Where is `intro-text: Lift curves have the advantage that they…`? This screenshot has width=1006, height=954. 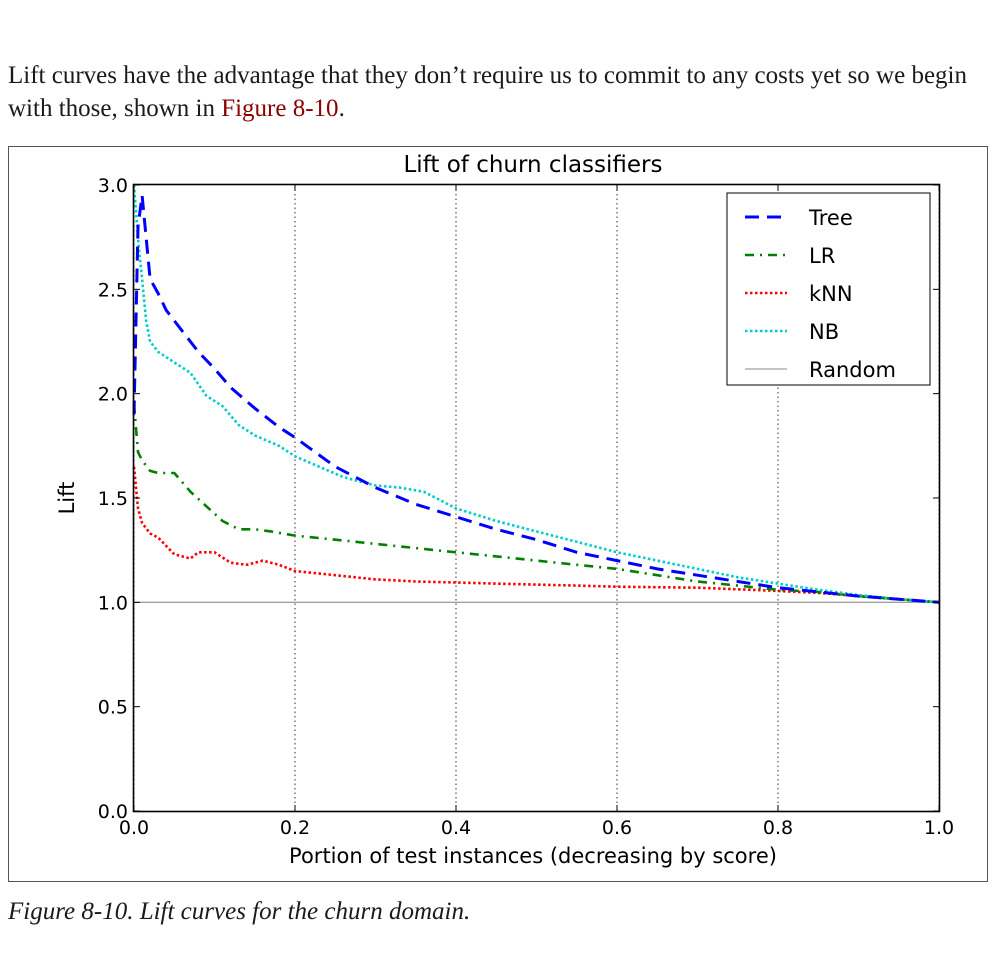
intro-text: Lift curves have the advantage that they… is located at coordinates (487, 92).